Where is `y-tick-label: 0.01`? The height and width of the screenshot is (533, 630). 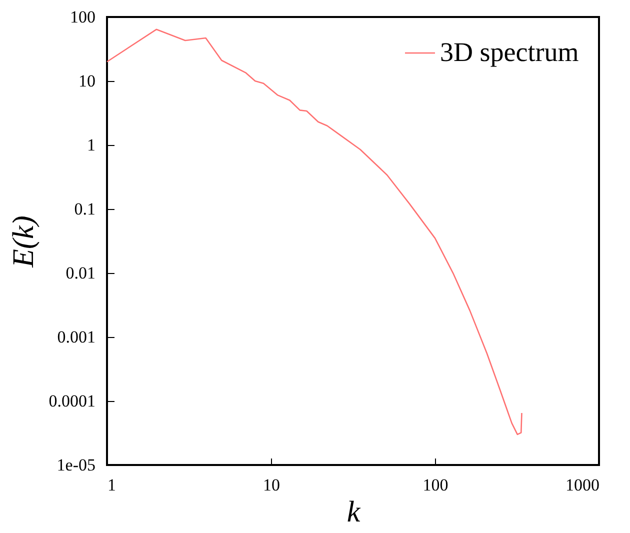 y-tick-label: 0.01 is located at coordinates (81, 273).